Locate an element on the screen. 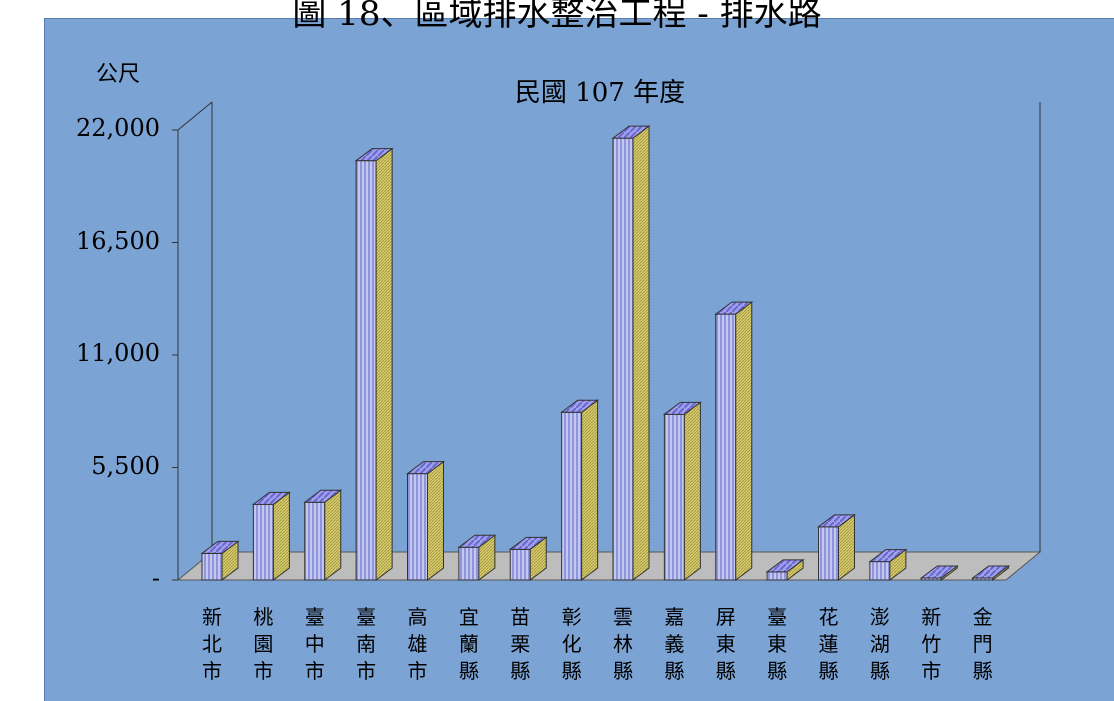 The image size is (1114, 701). x-category-label: 嘉義縣 is located at coordinates (674, 644).